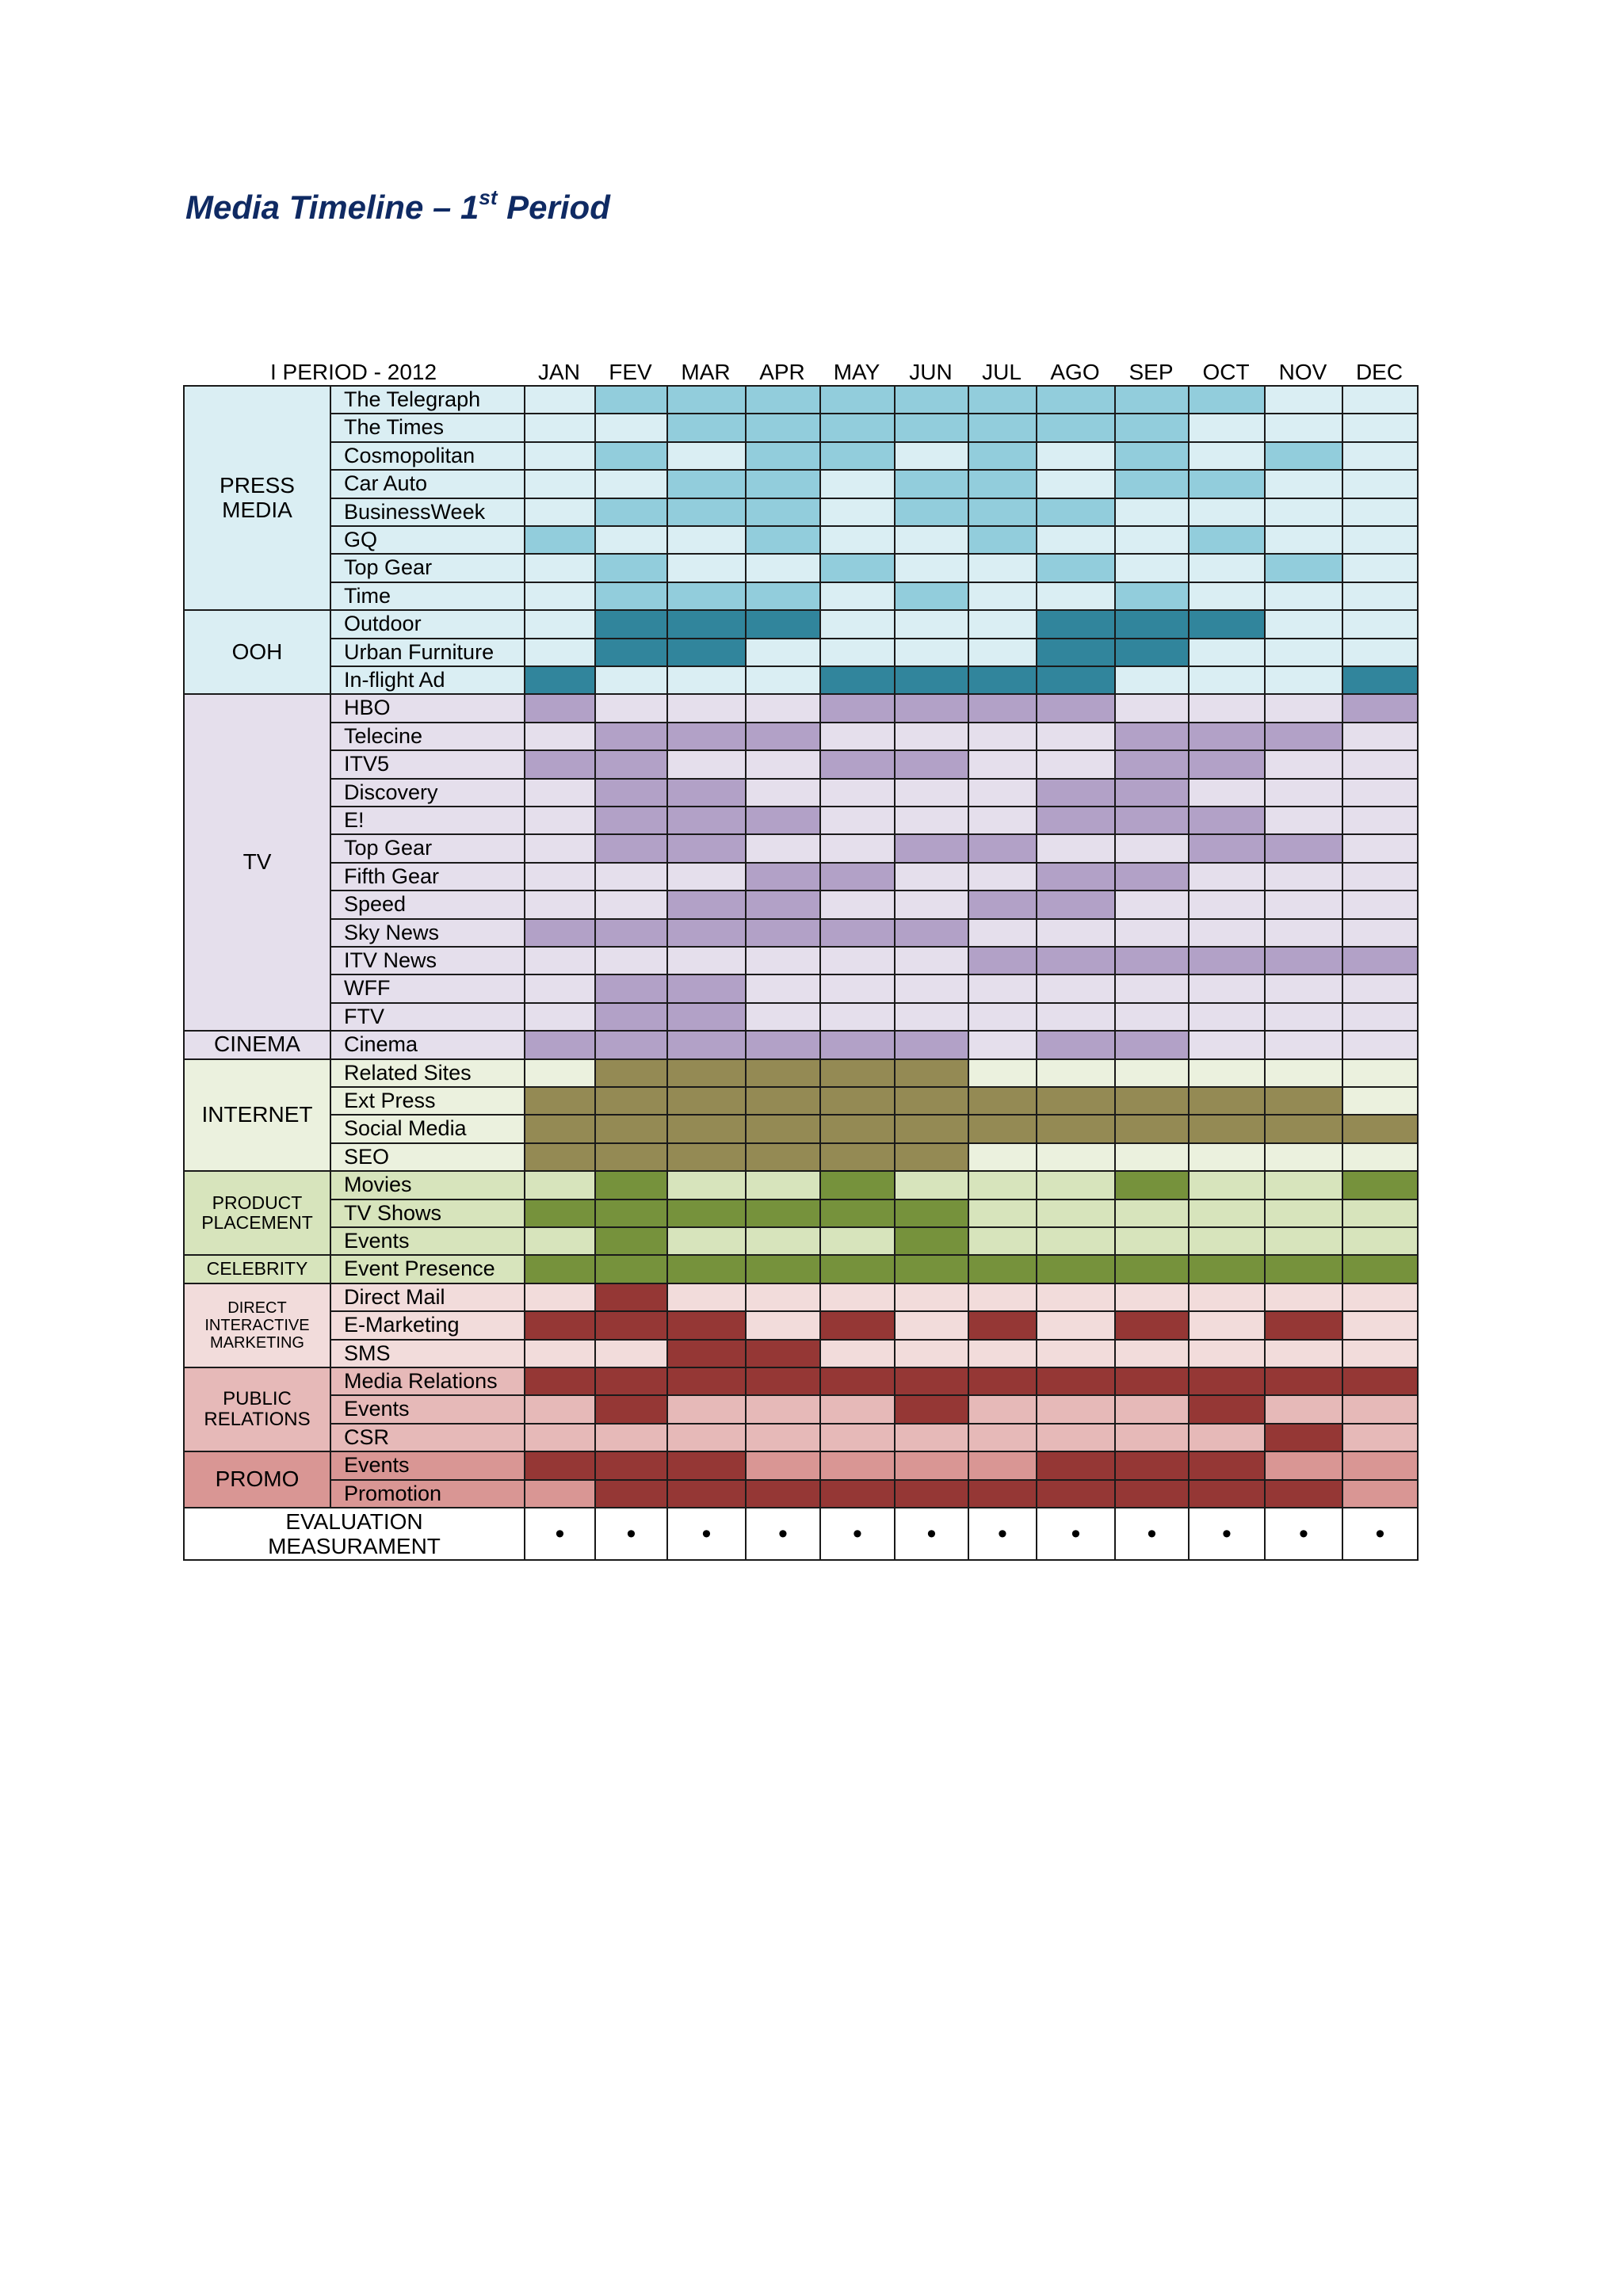 The image size is (1623, 2296). Describe the element at coordinates (427, 708) in the screenshot. I see `channel-label: HBO` at that location.